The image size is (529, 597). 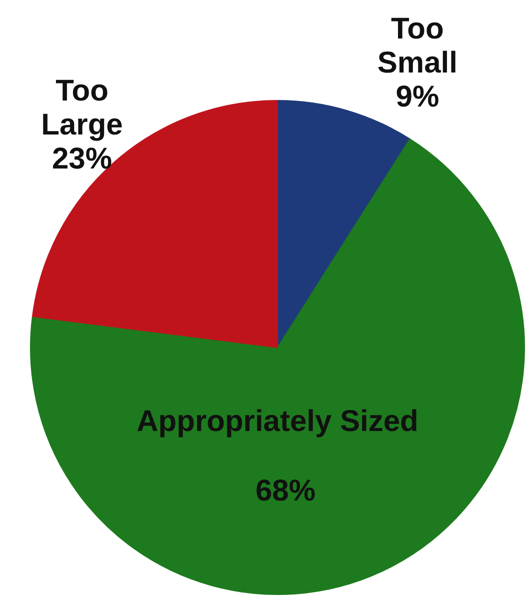 What do you see at coordinates (418, 97) in the screenshot?
I see `data-label: 9%` at bounding box center [418, 97].